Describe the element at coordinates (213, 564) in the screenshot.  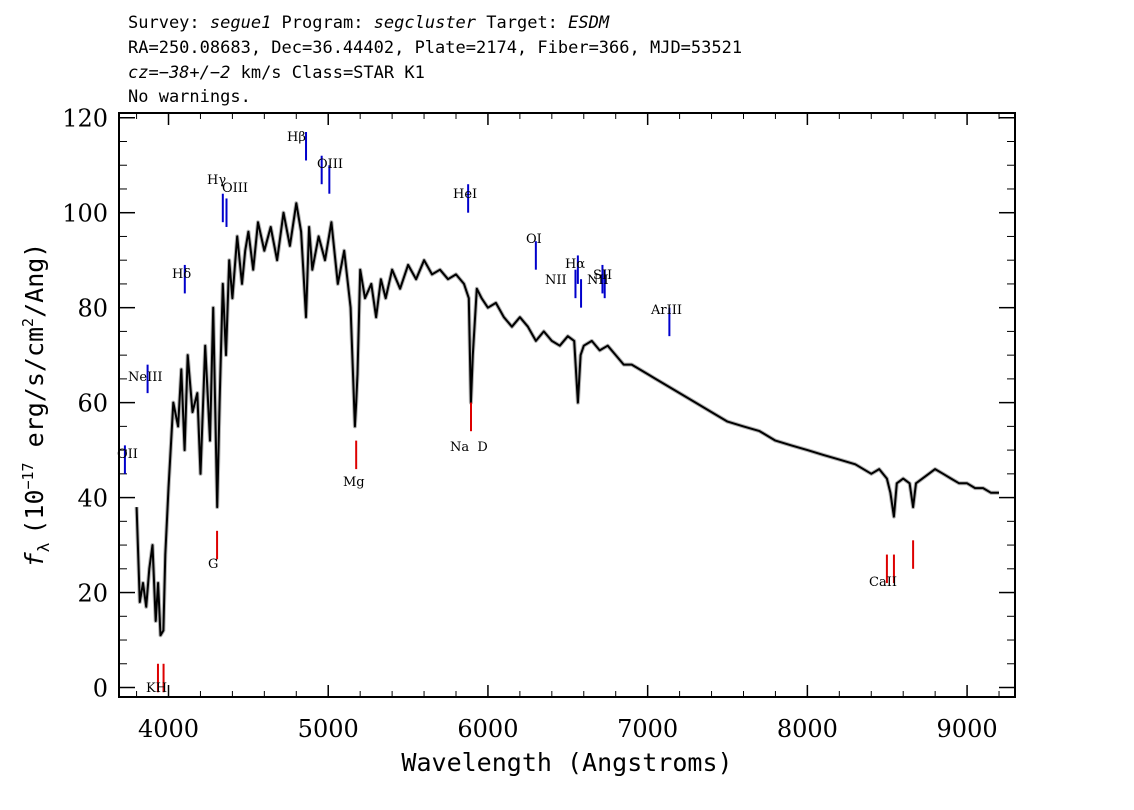
I see `label-g: G` at that location.